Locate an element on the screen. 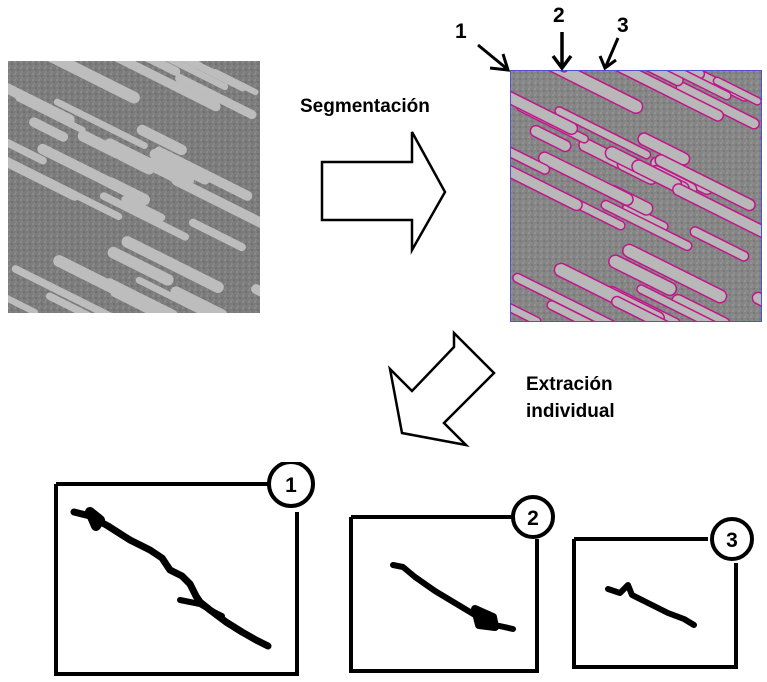 This screenshot has height=682, width=767. pointer-label-2: 2 is located at coordinates (559, 15).